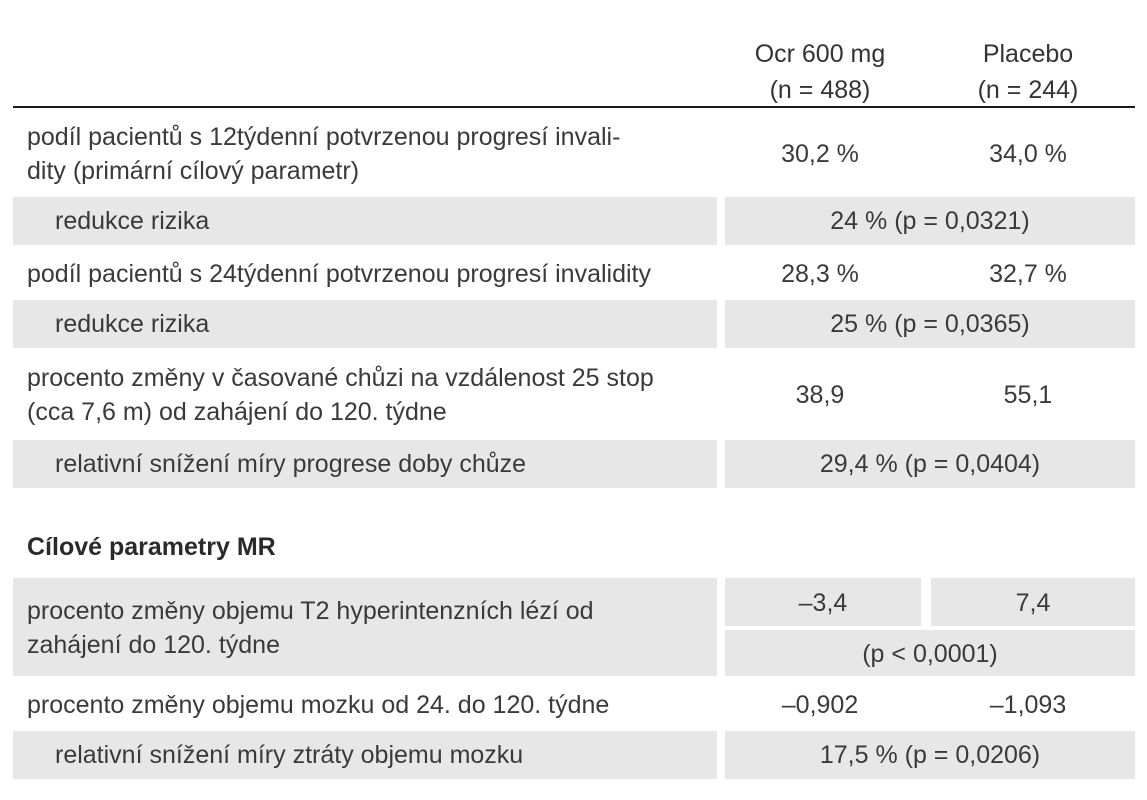  I want to click on column-header-placebo-n: (n = 244), so click(1028, 90).